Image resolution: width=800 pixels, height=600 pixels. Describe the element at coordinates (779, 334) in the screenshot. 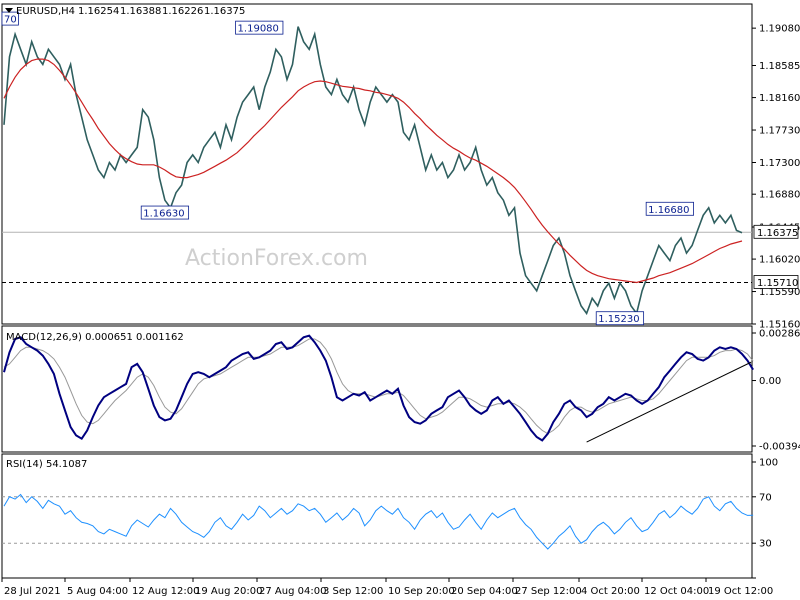

I see `macd-tick-label: 0.002861` at that location.